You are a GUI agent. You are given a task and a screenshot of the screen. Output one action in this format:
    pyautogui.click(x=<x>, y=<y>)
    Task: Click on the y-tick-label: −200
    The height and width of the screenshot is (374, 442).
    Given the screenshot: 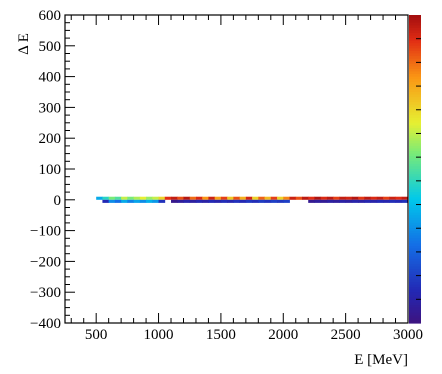 What is the action you would take?
    pyautogui.click(x=45, y=262)
    